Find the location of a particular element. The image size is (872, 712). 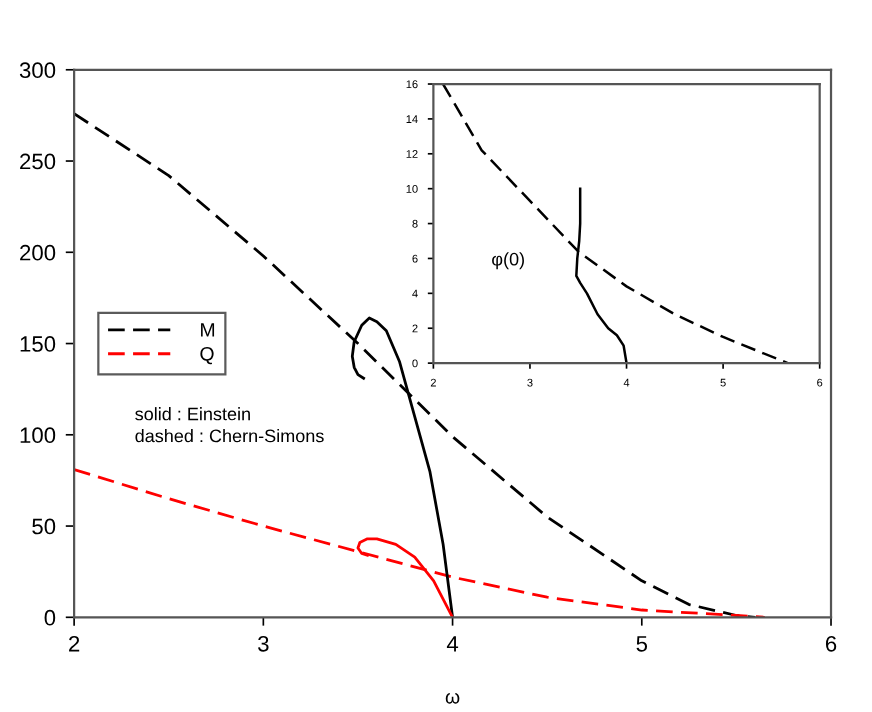

annotation: solid : Einstein is located at coordinates (192, 414).